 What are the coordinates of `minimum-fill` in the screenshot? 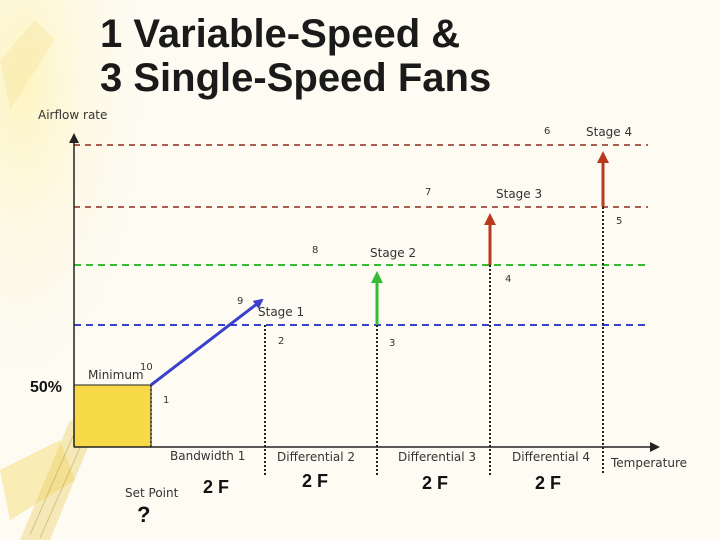 It's located at (112, 416).